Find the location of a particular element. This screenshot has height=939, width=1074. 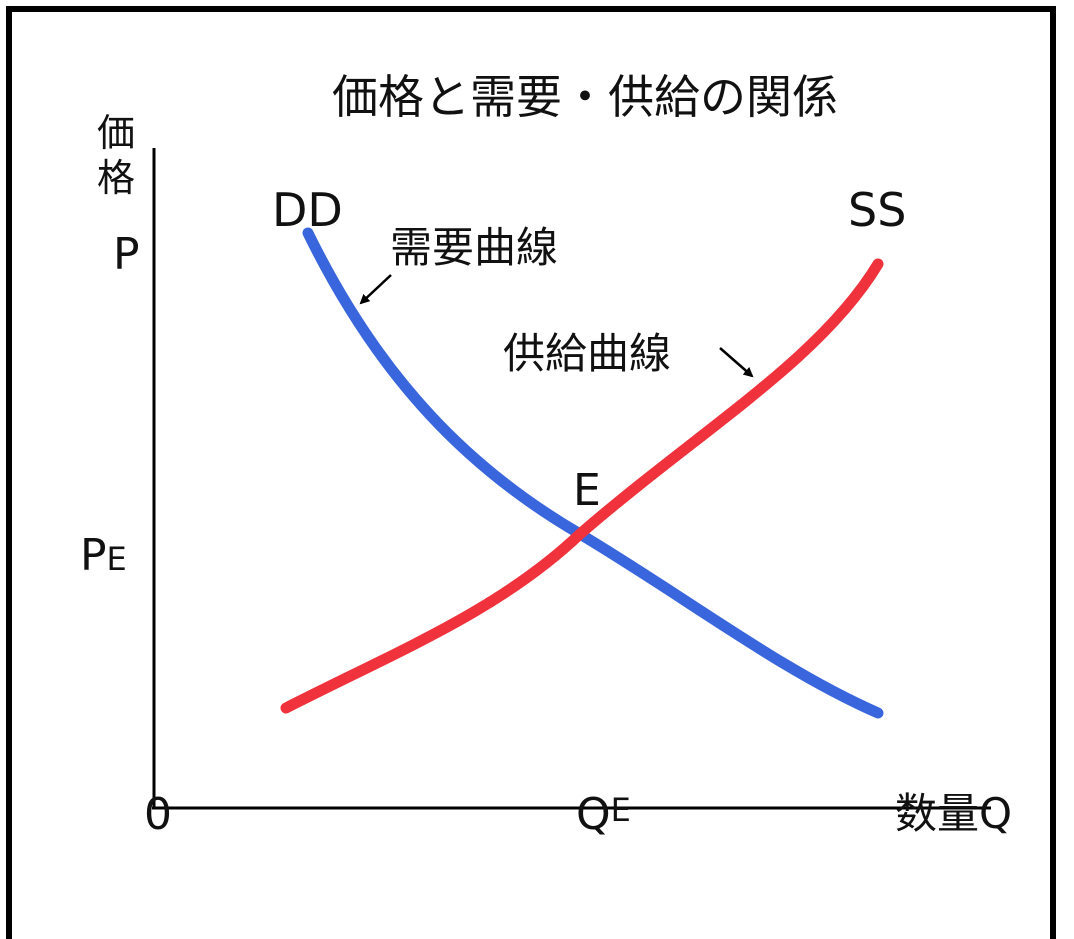

y-axis-label-char-2: 格 is located at coordinates (116, 178).